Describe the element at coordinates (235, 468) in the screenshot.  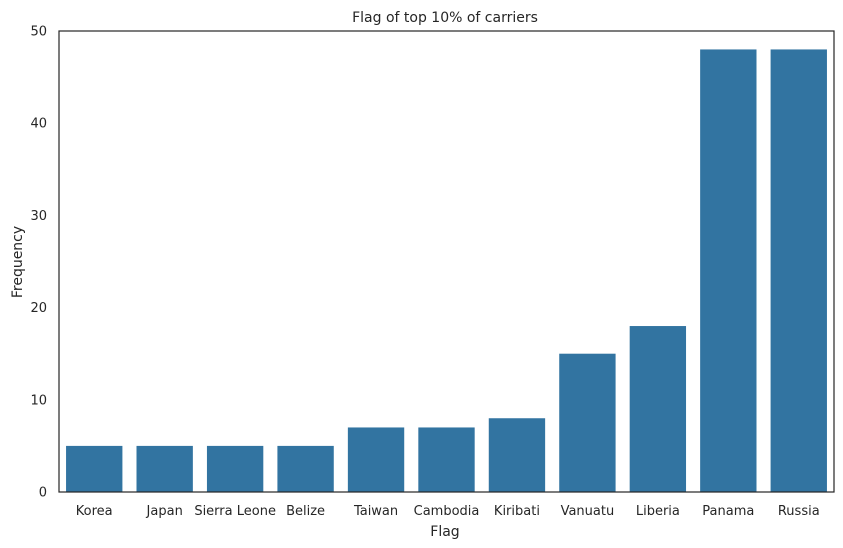
I see `bar-sierra-leone` at that location.